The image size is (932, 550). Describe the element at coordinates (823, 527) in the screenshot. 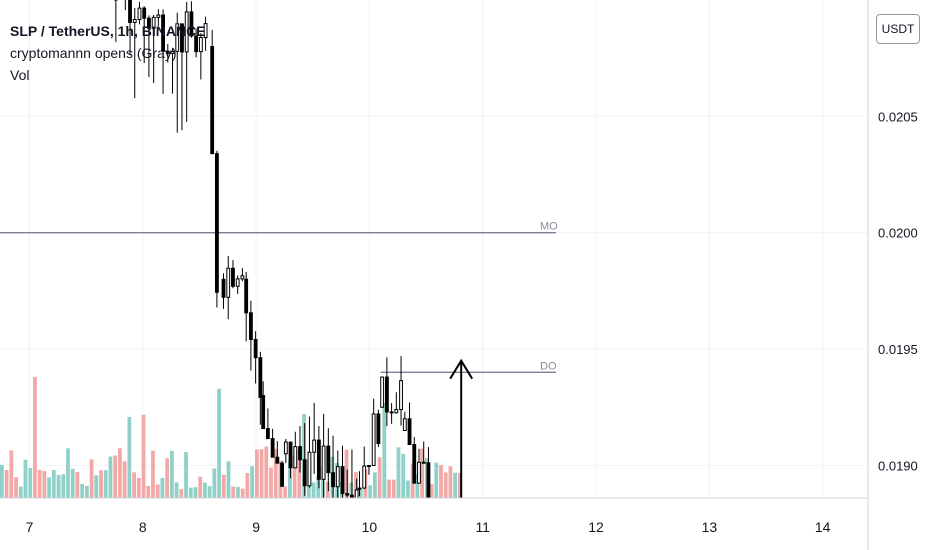

I see `time-tick-label: 14` at that location.